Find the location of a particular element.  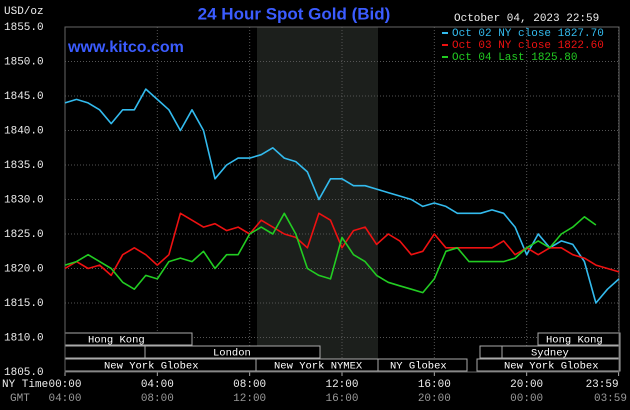

session-label: New York NYMEX is located at coordinates (318, 366).